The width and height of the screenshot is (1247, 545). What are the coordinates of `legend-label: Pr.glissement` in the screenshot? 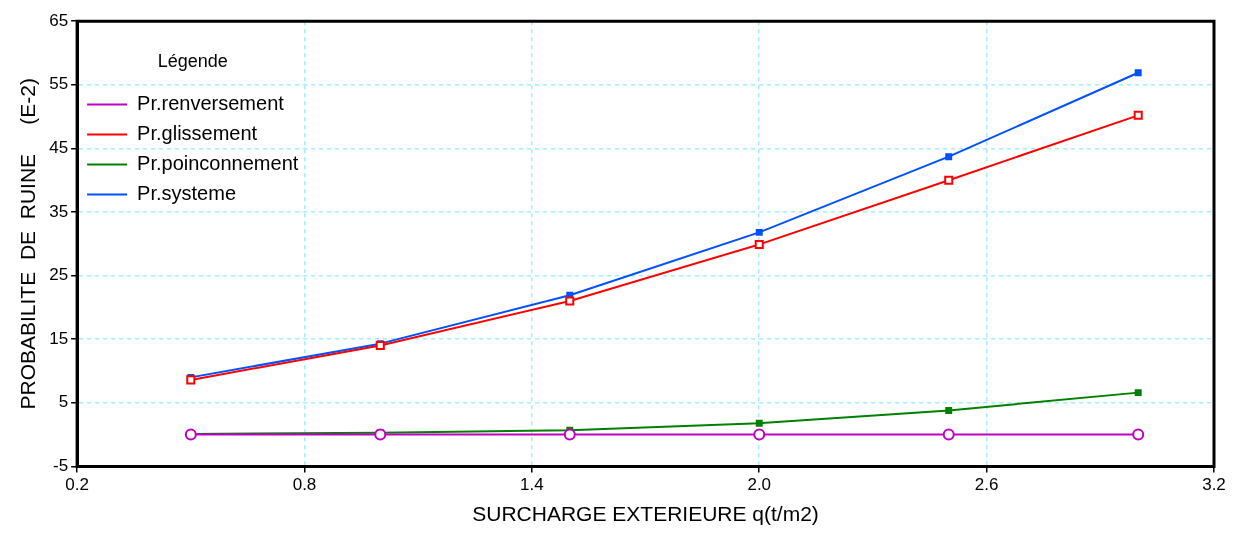 It's located at (197, 133).